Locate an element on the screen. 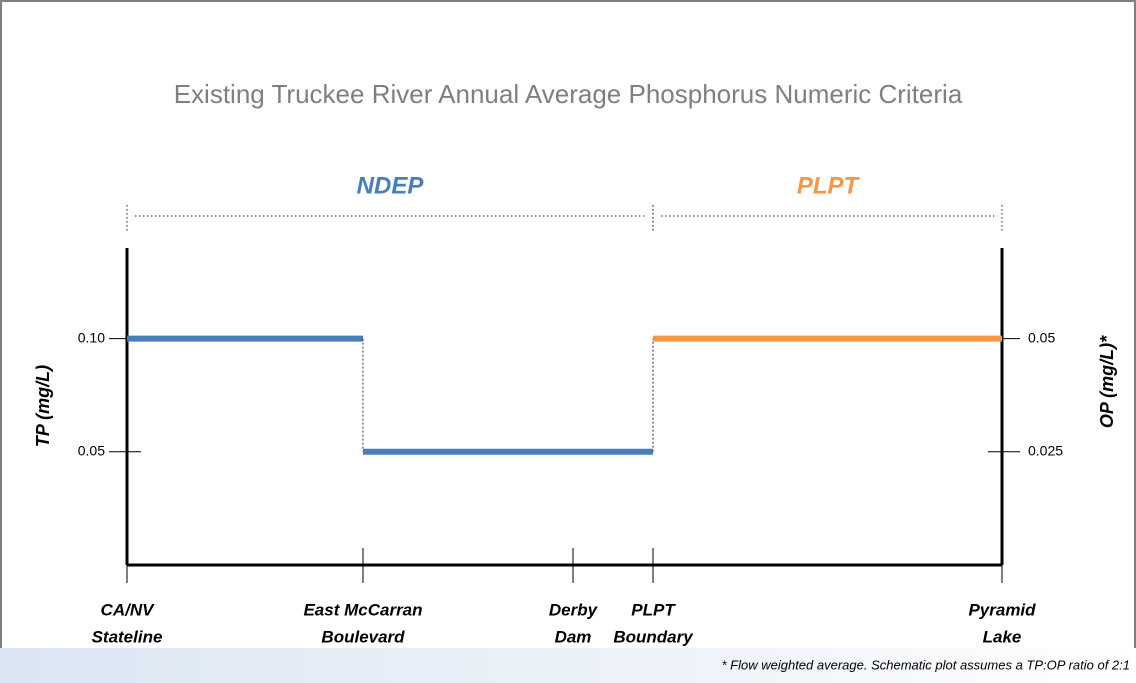 This screenshot has width=1136, height=683. x-tick-label: Derby is located at coordinates (574, 609).